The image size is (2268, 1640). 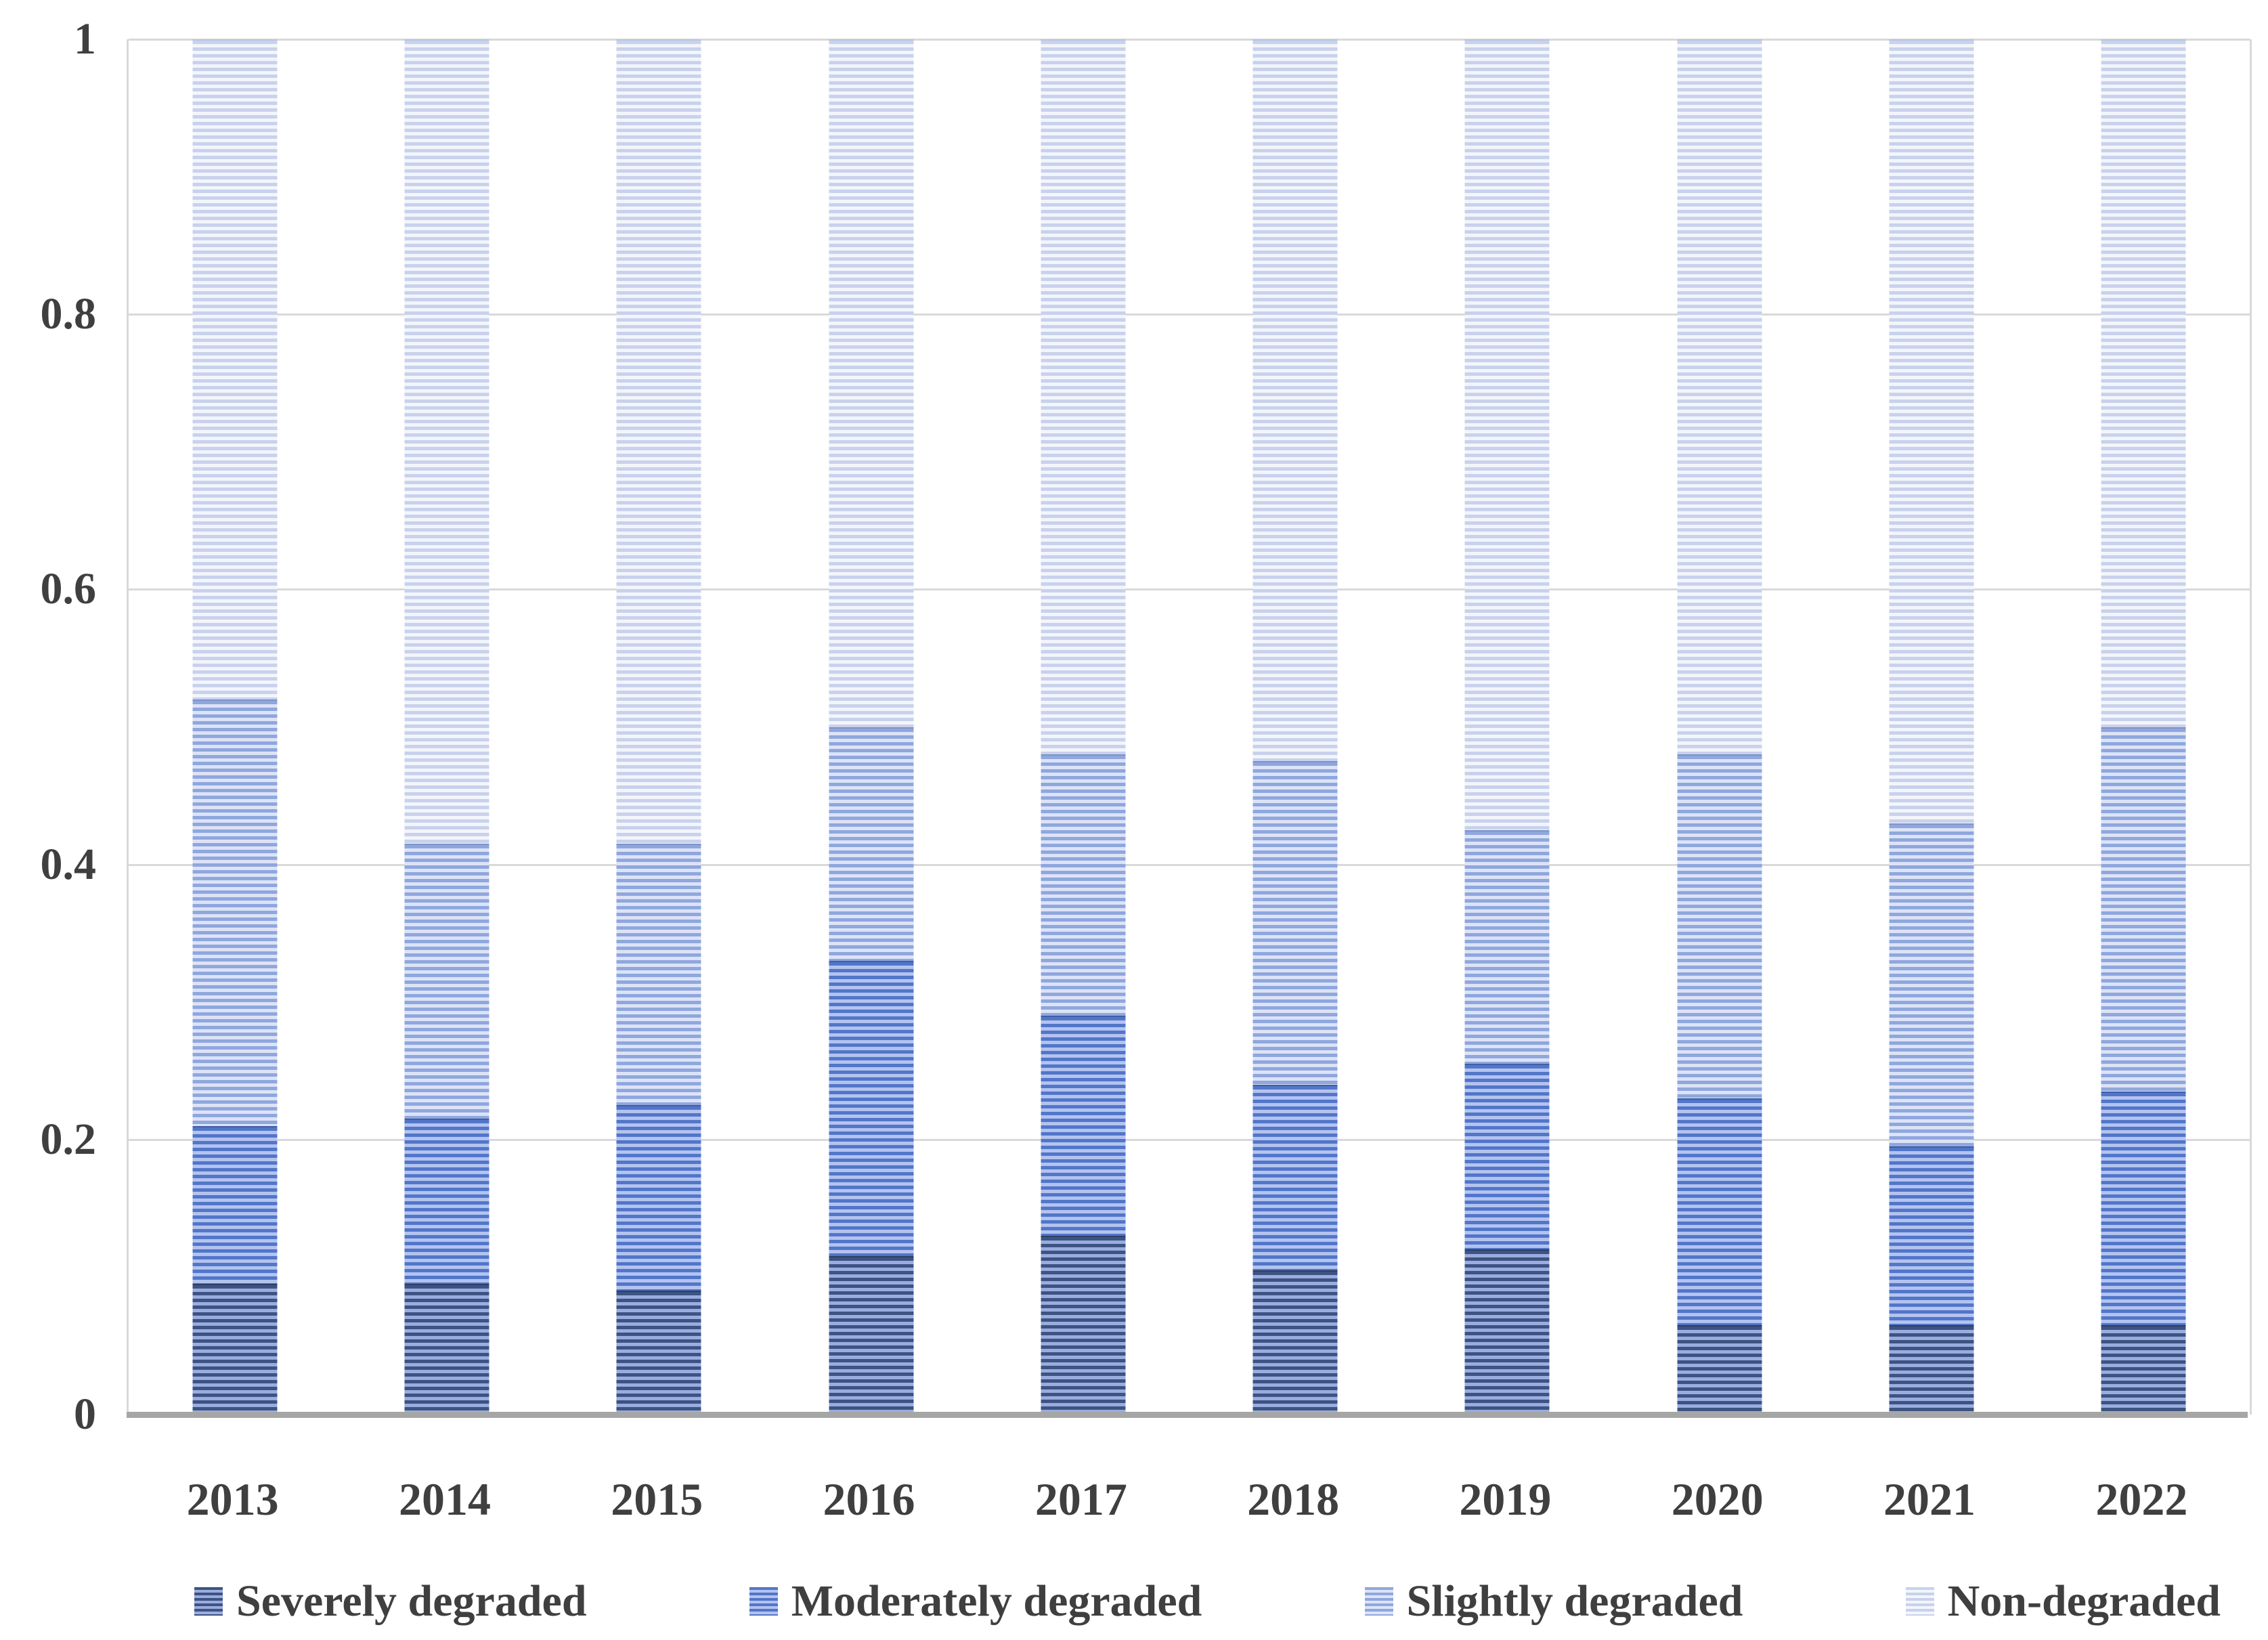 What do you see at coordinates (2141, 1499) in the screenshot?
I see `x-tick-label-2022: 2022` at bounding box center [2141, 1499].